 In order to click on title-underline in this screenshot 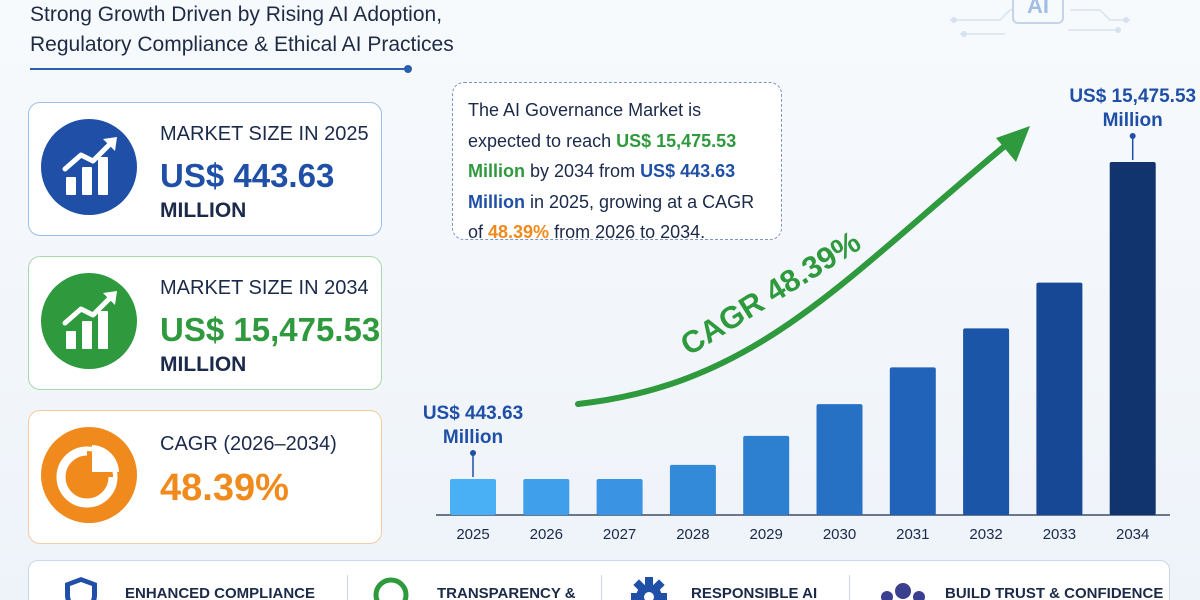, I will do `click(220, 69)`.